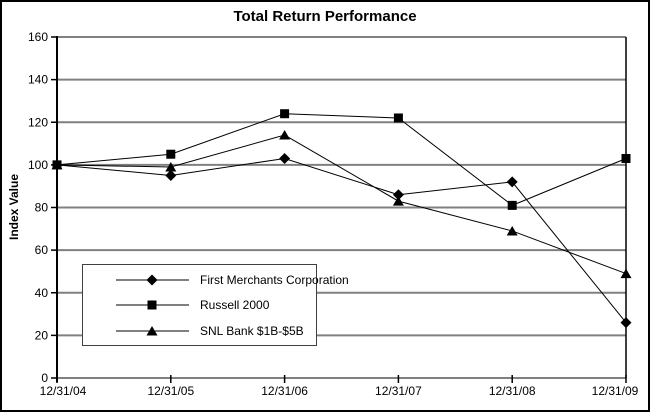 This screenshot has height=412, width=650. Describe the element at coordinates (235, 305) in the screenshot. I see `legend-label: Russell 2000` at that location.